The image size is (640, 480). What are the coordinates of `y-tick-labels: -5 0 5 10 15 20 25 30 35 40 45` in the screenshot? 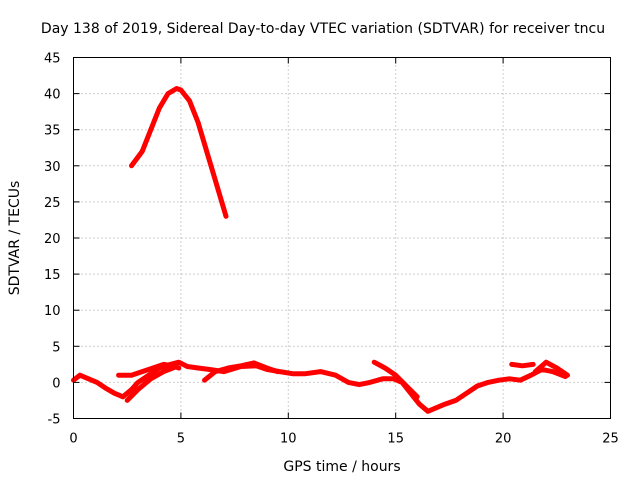 It's located at (52, 240).